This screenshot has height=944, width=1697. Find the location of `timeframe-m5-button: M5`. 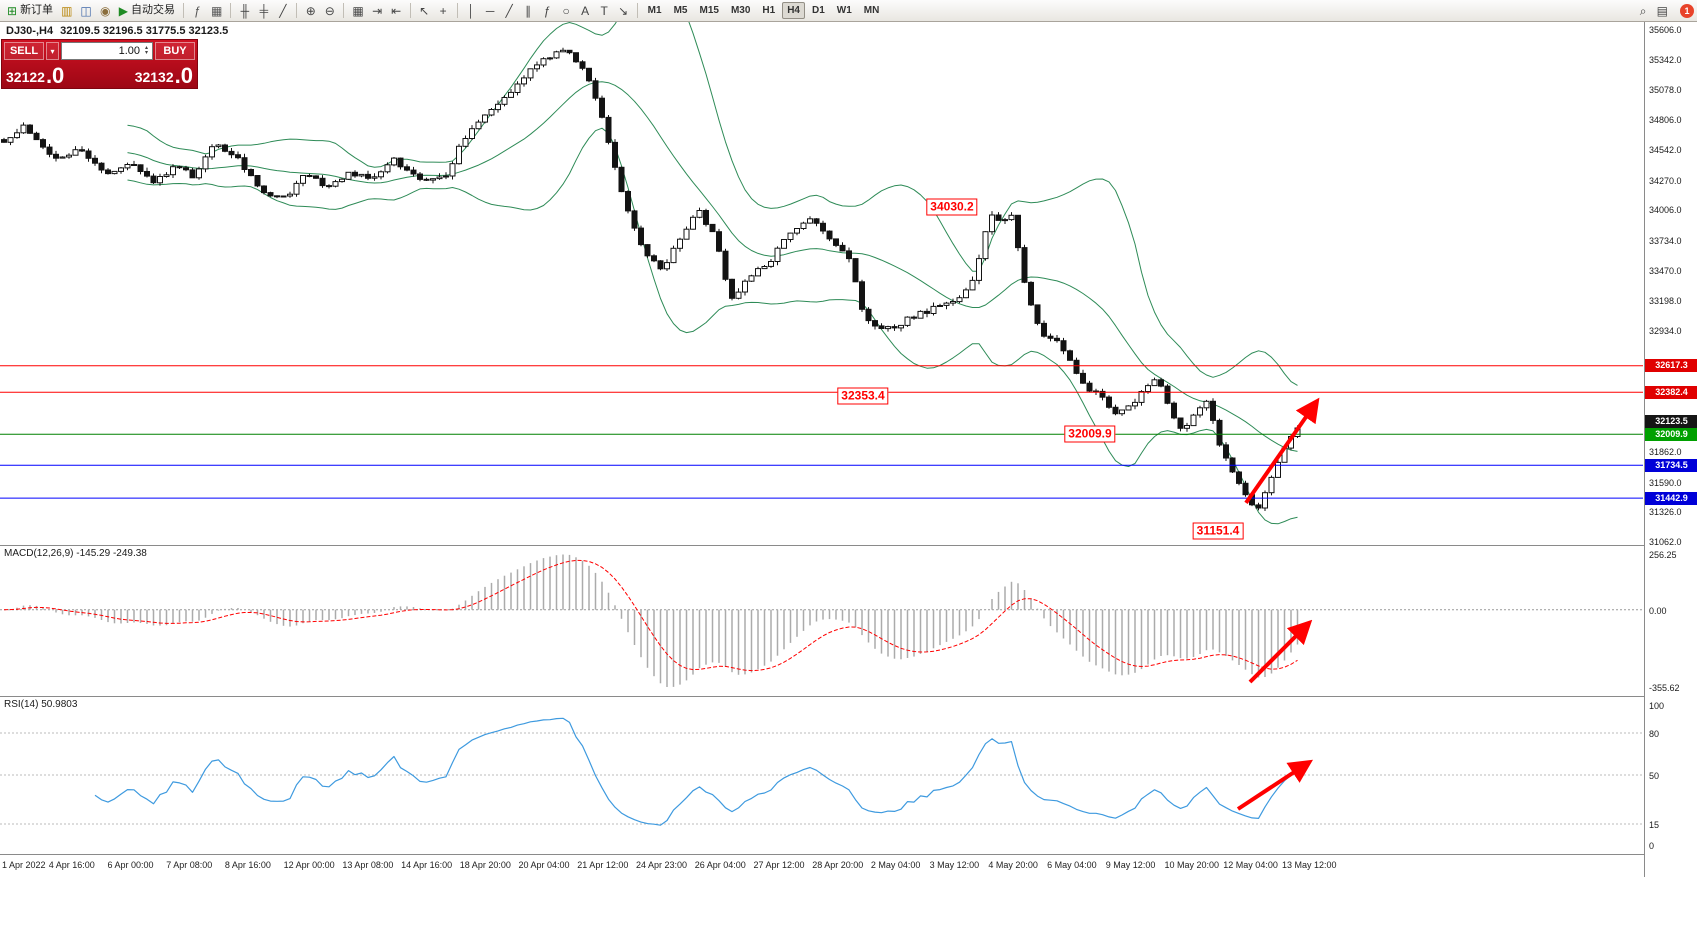

timeframe-m5-button: M5 is located at coordinates (680, 10).